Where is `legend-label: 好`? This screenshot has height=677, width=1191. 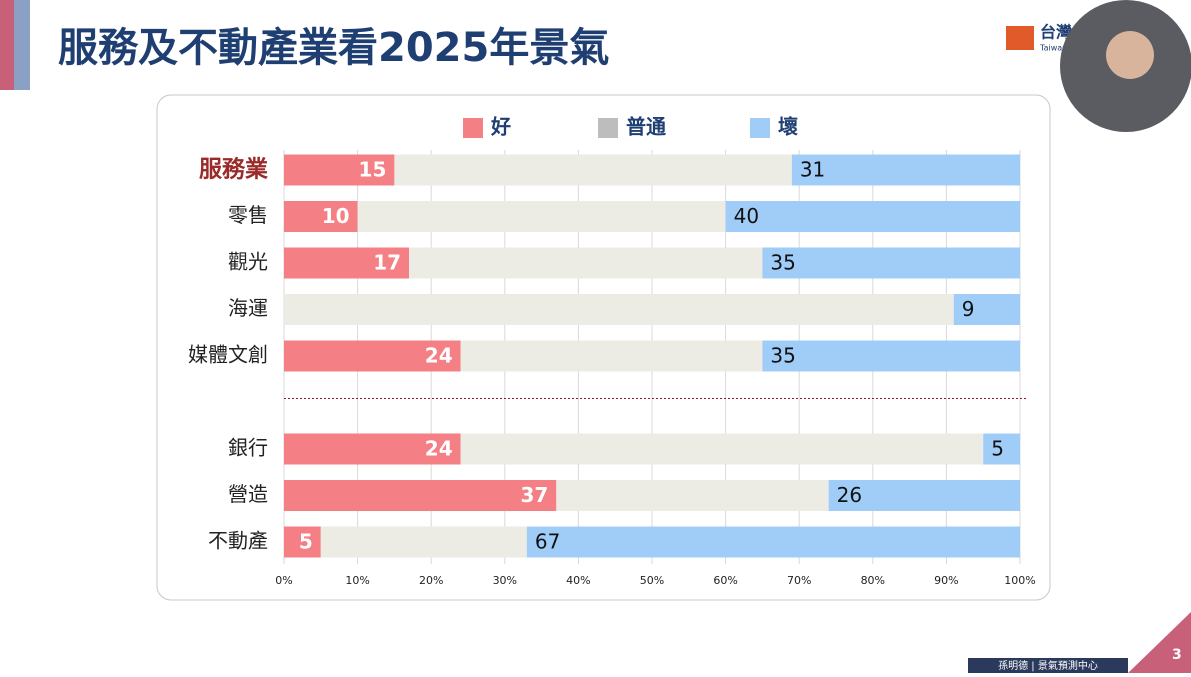
legend-label: 好 is located at coordinates (500, 127).